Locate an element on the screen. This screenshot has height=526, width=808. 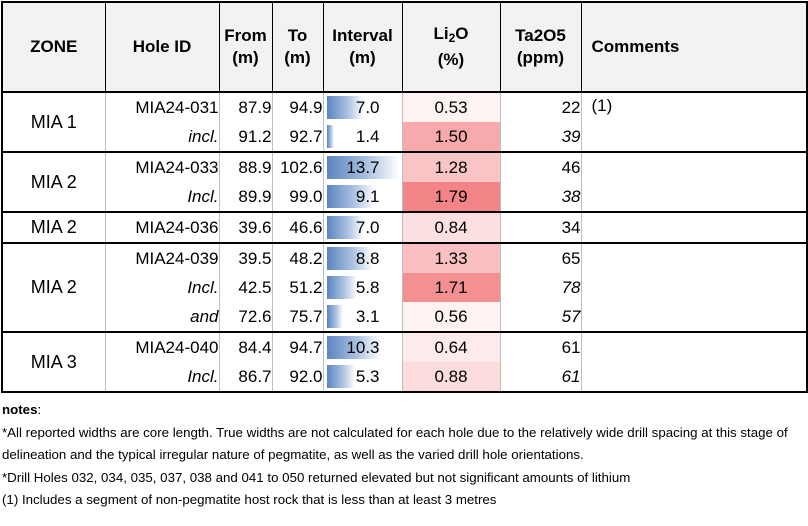
ta2o5-cell: 34 is located at coordinates (540, 227).